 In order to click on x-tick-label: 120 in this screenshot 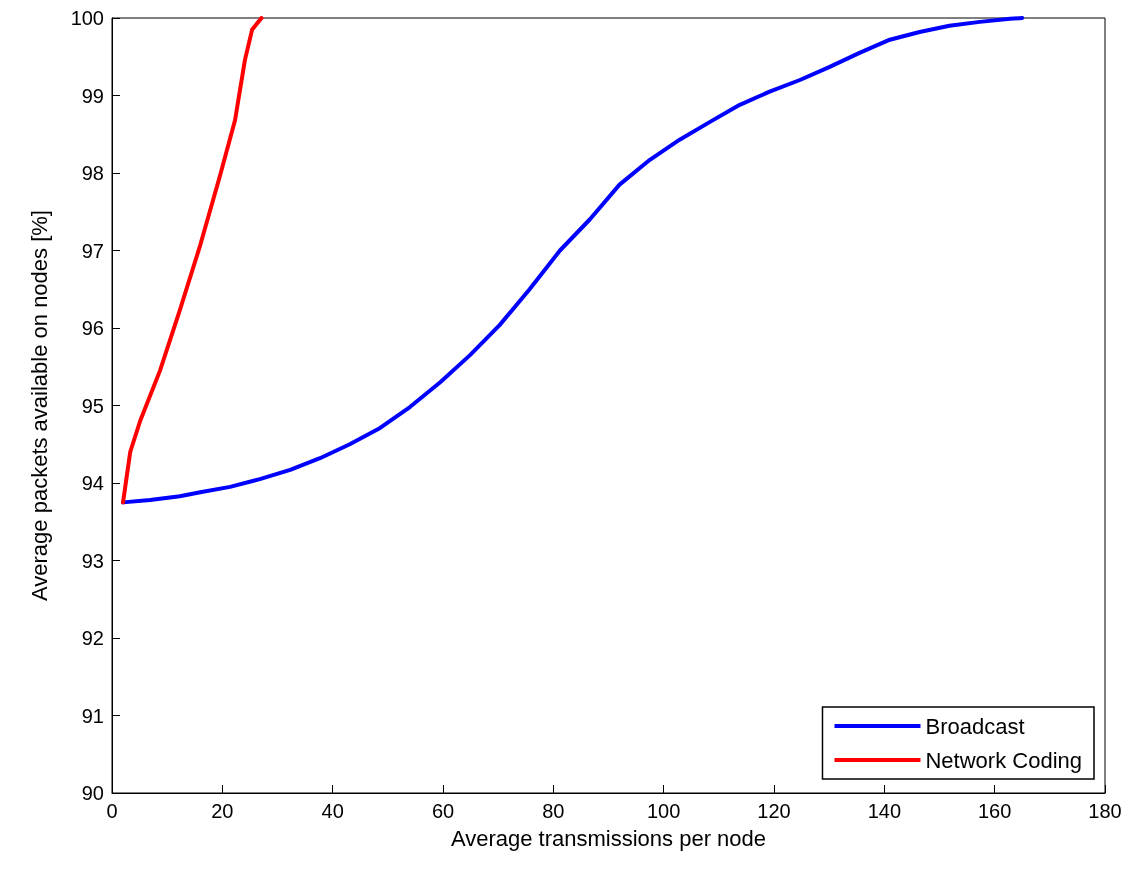, I will do `click(774, 811)`.